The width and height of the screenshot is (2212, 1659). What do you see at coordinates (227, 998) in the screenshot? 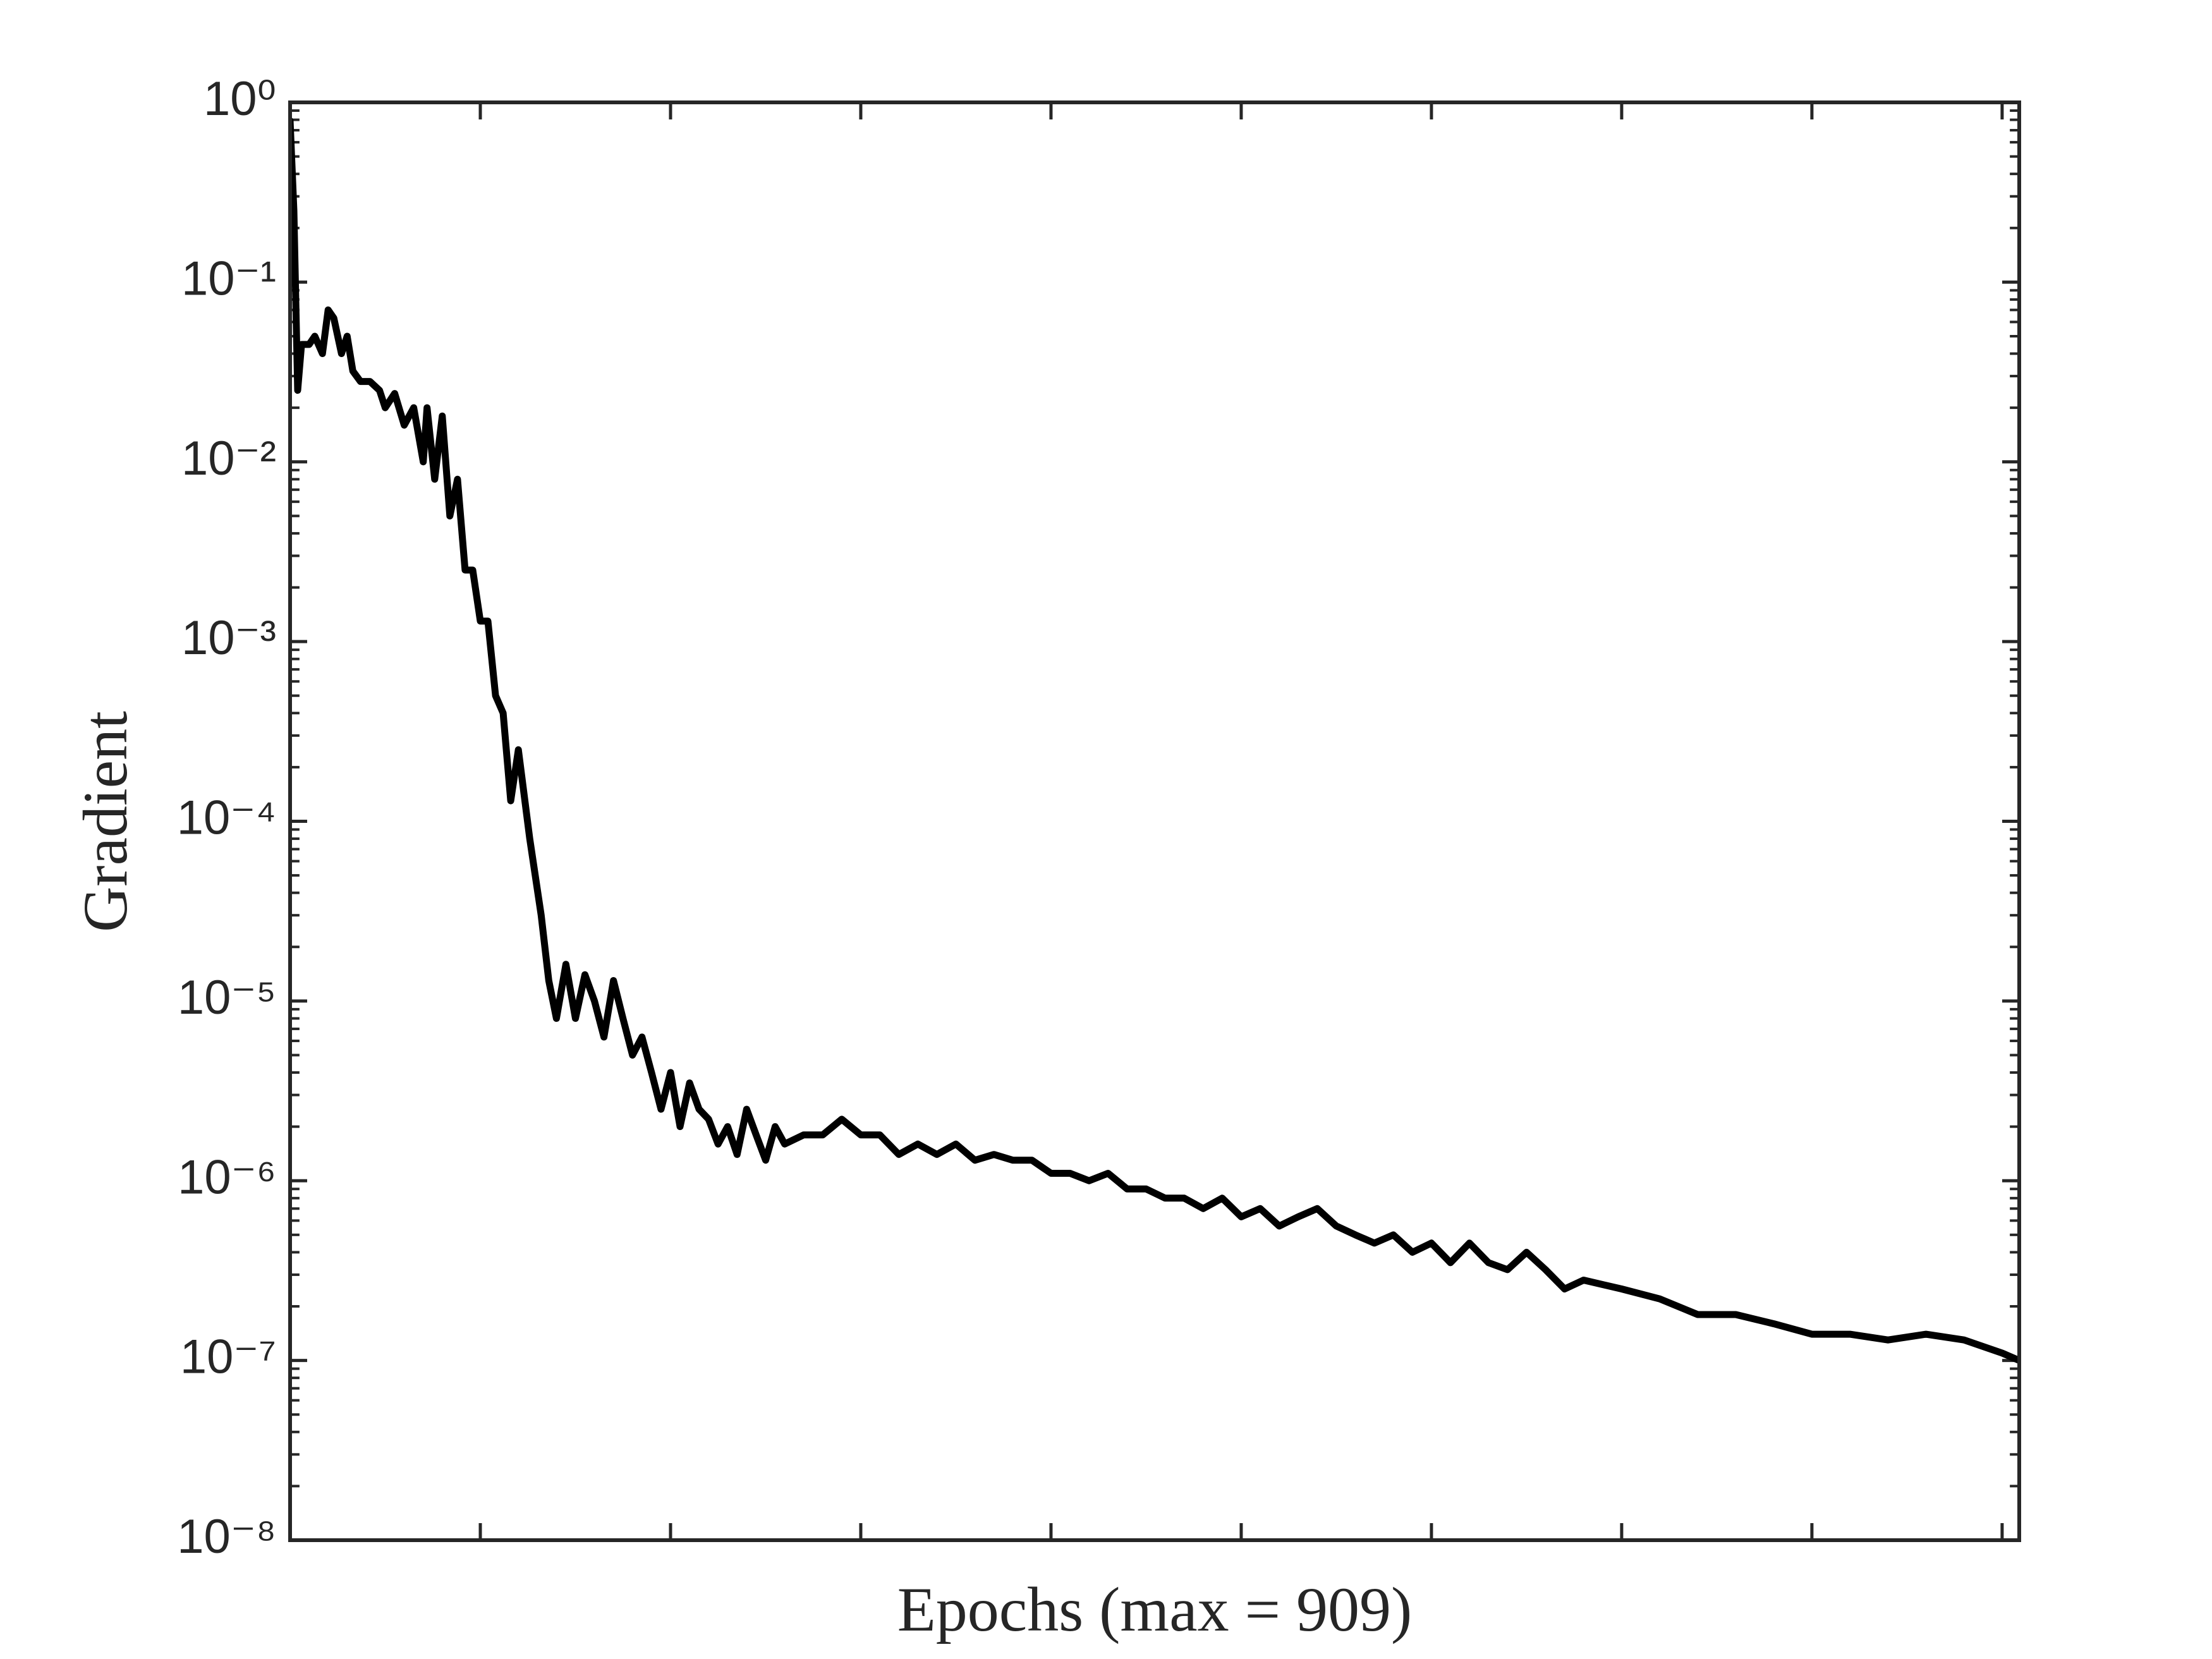
I see `y-tick-label: 10⁻⁵` at bounding box center [227, 998].